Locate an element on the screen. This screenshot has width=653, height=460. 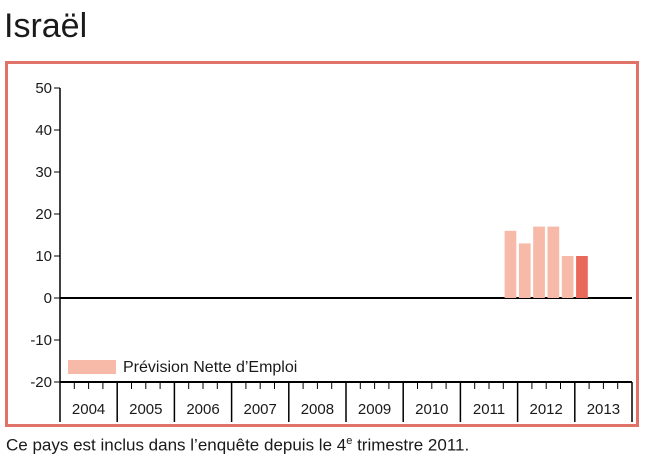
y-tick-label: 40 is located at coordinates (43, 130).